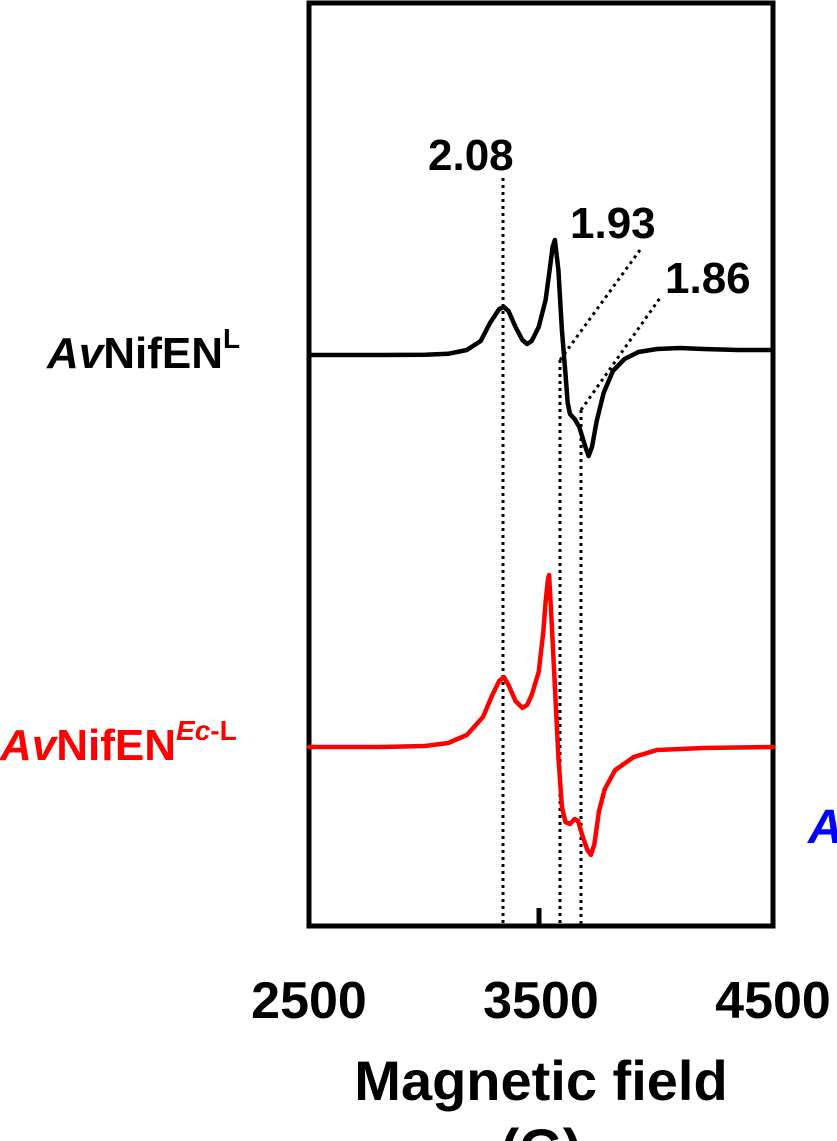 This screenshot has width=837, height=1141. Describe the element at coordinates (206, 730) in the screenshot. I see `series-label-avnifen-ec-l-superscript: Ec-L` at that location.